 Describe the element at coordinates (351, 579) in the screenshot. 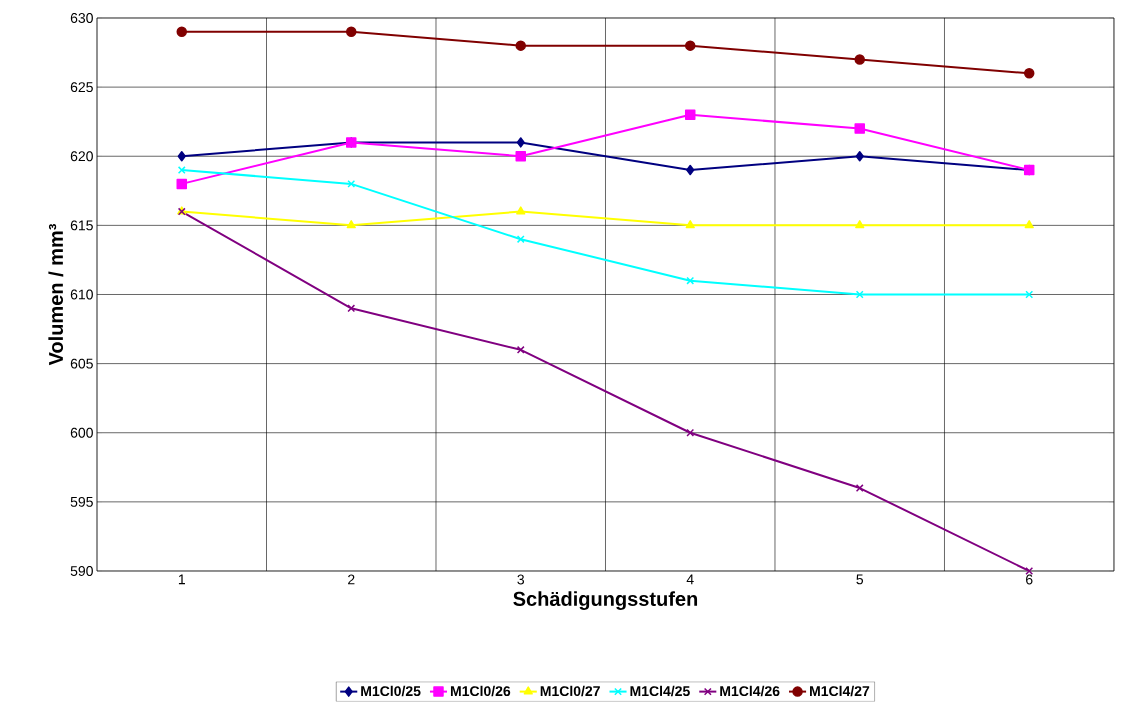

I see `x-tick-label: 2` at that location.